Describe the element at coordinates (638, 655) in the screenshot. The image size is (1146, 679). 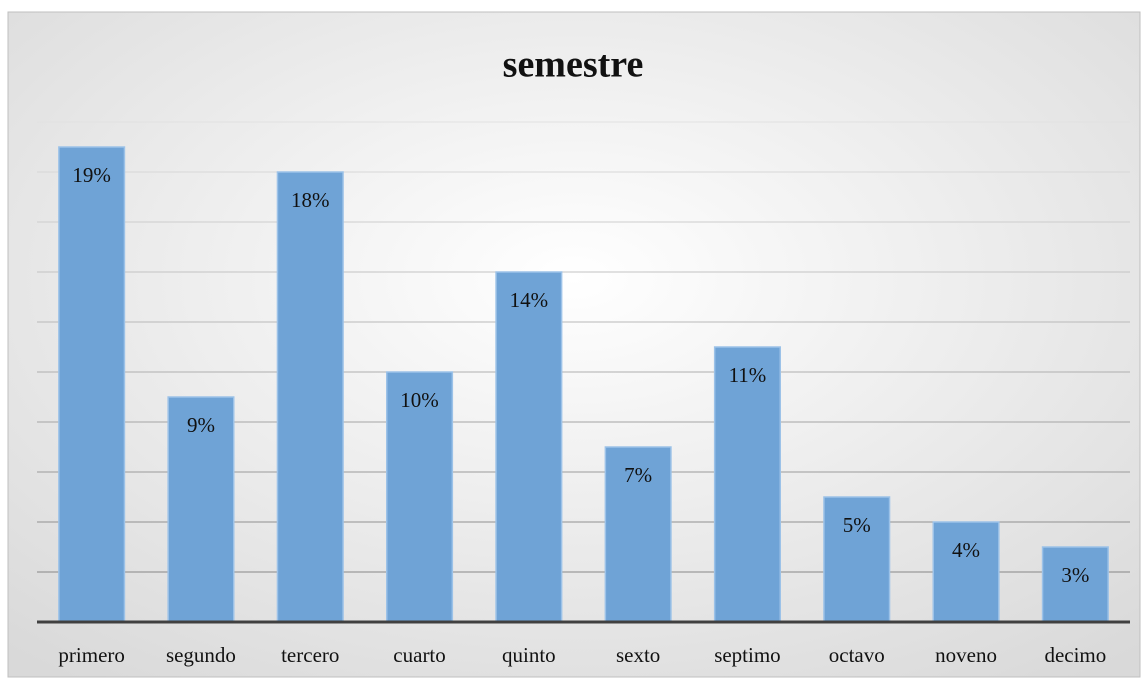
I see `x-tick-label: sexto` at that location.